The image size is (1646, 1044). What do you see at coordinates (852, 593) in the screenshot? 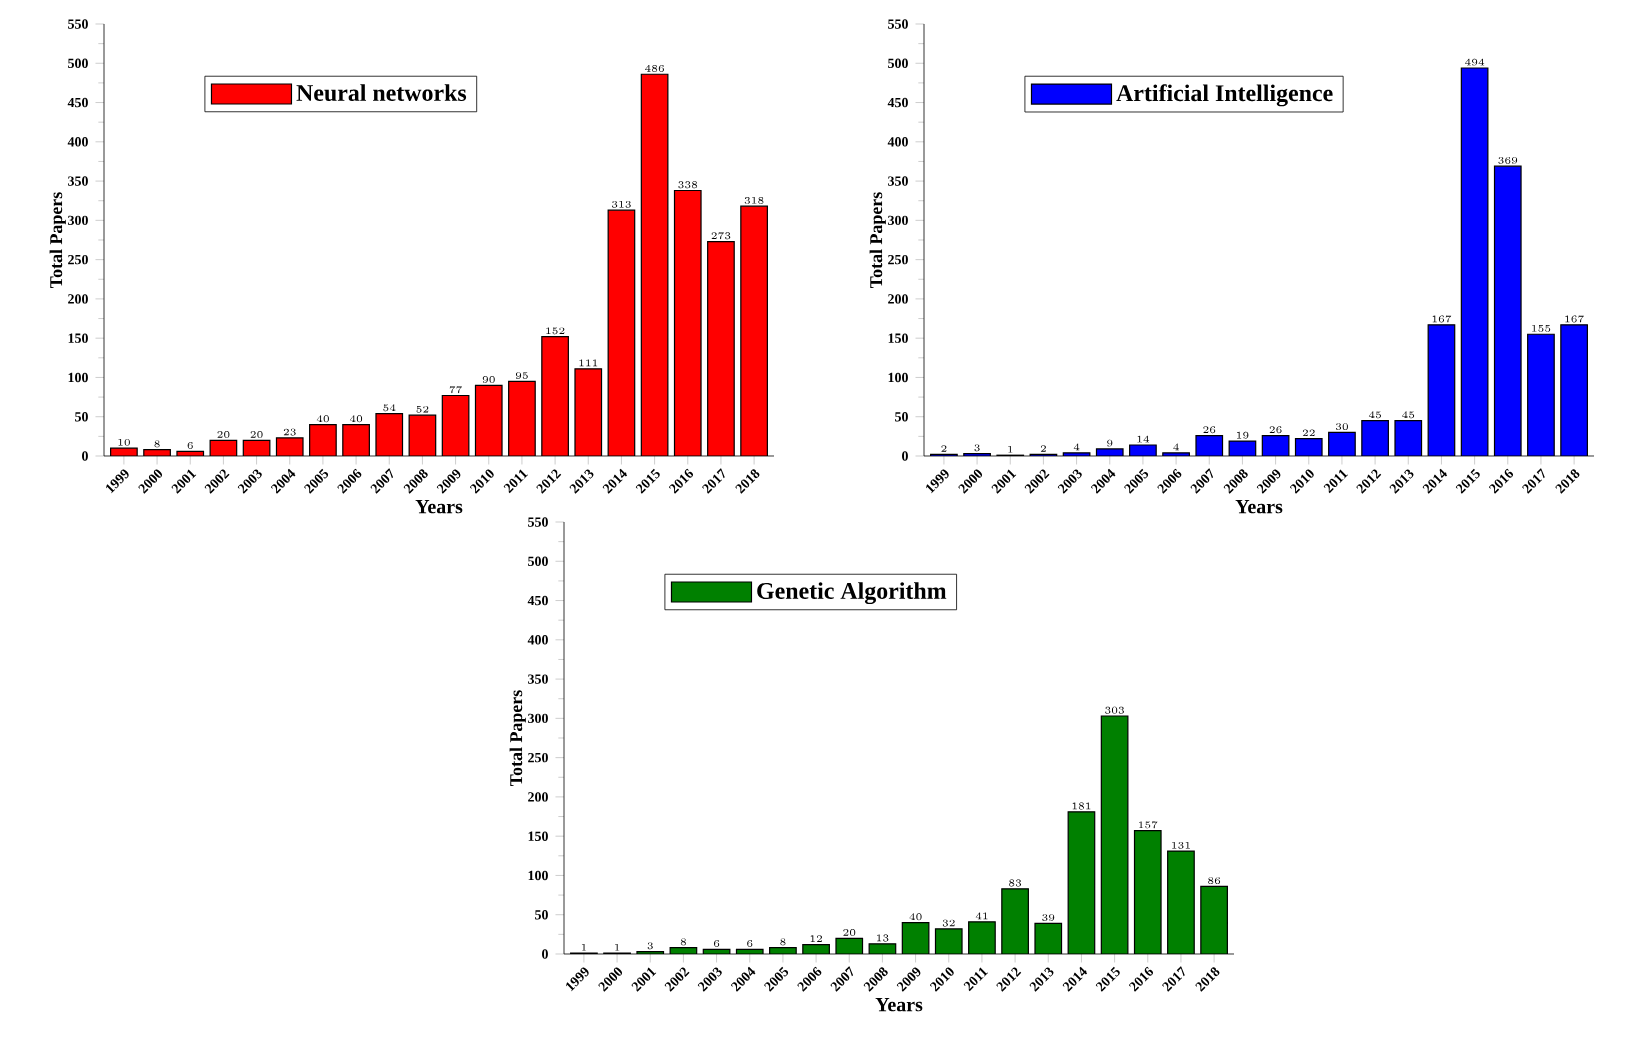
I see `legend-label: Genetic Algorithm` at bounding box center [852, 593].